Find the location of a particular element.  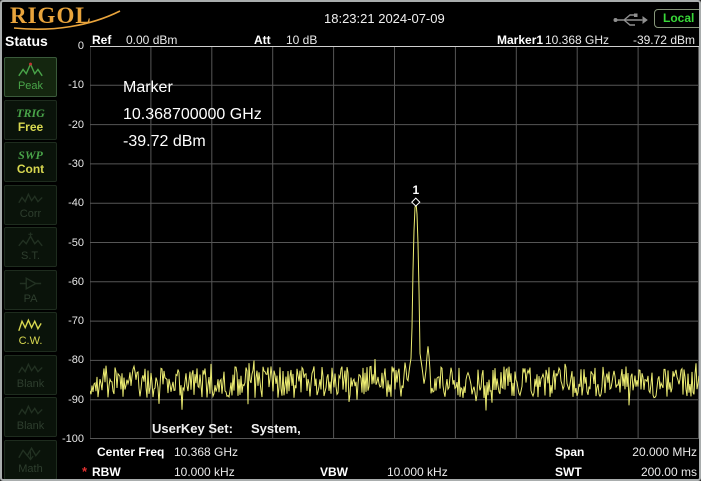

math-waveform-icon is located at coordinates (30, 453).